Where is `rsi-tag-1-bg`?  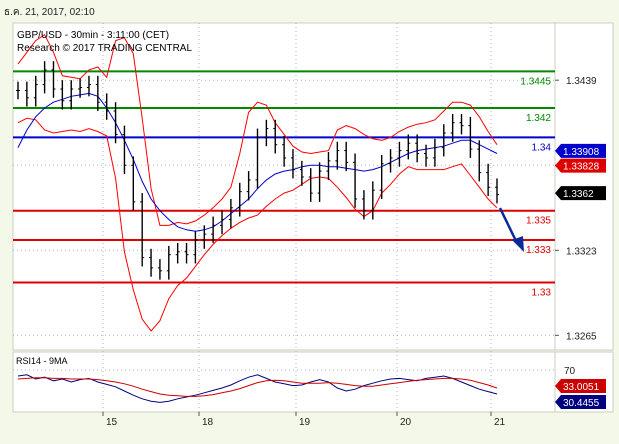
rsi-tag-1-bg is located at coordinates (580, 386).